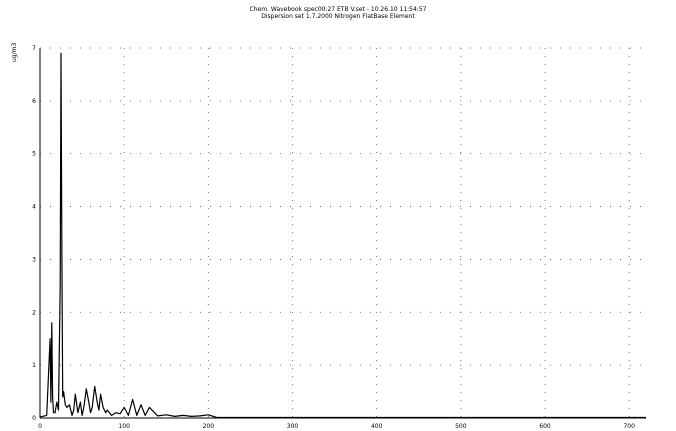 The image size is (676, 431). What do you see at coordinates (34, 418) in the screenshot?
I see `y-tick-label: 0` at bounding box center [34, 418].